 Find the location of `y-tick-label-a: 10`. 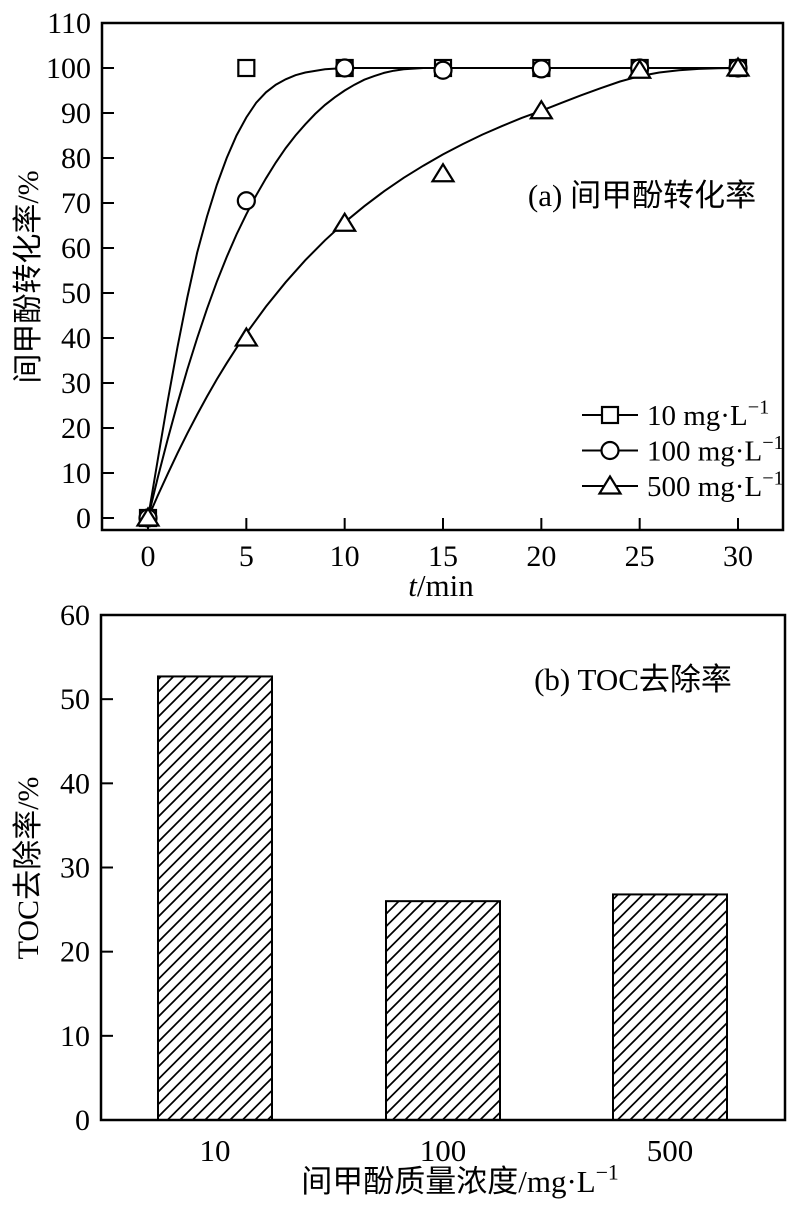

y-tick-label-a: 10 is located at coordinates (76, 473).